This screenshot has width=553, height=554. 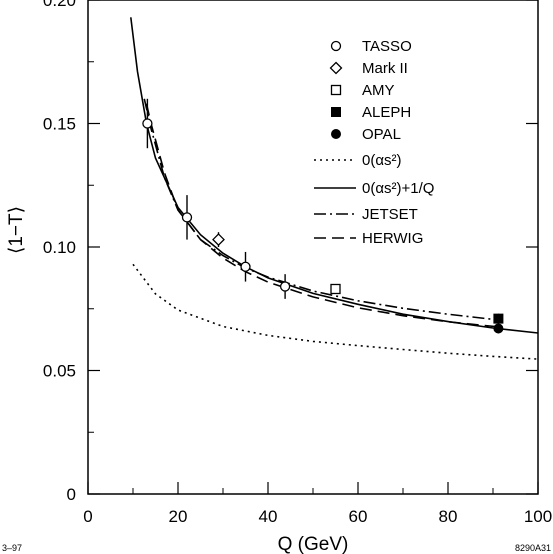 I want to click on legend-label: TASSO, so click(x=387, y=46).